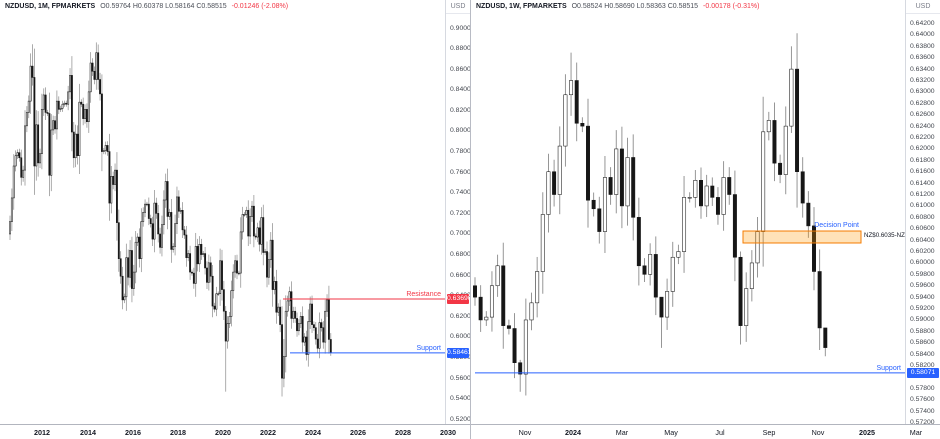 The image size is (940, 439). I want to click on support-label: Support, so click(888, 368).